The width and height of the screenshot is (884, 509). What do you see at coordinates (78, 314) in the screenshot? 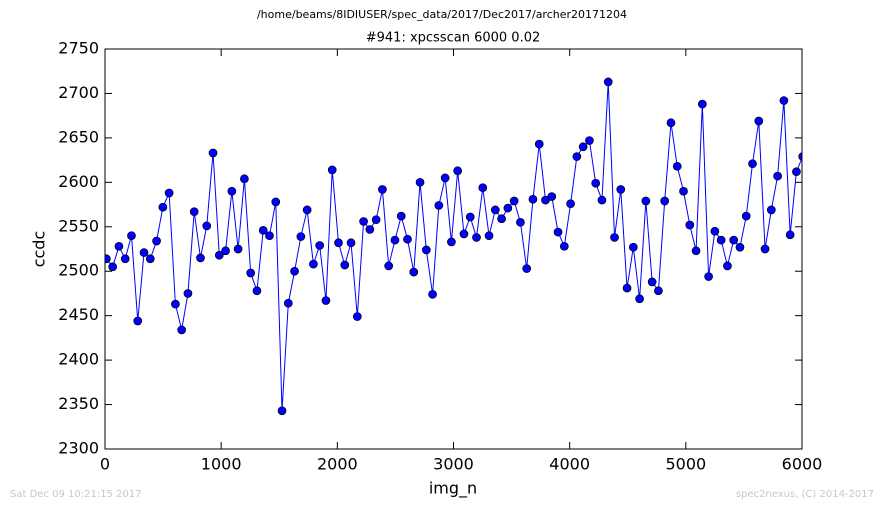
I see `y-tick-label: 2450` at bounding box center [78, 314].